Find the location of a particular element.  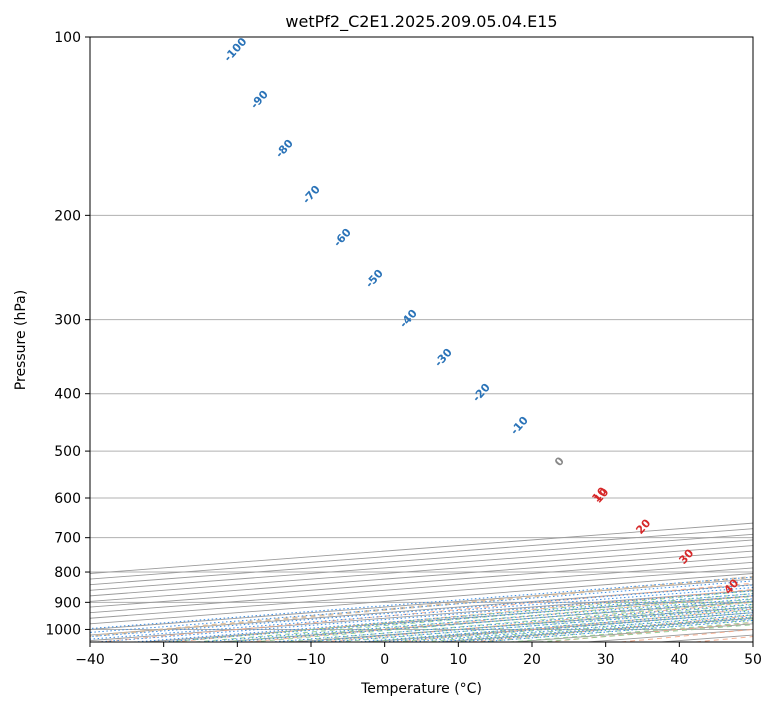

y-tick-label: 700 is located at coordinates (67, 539).